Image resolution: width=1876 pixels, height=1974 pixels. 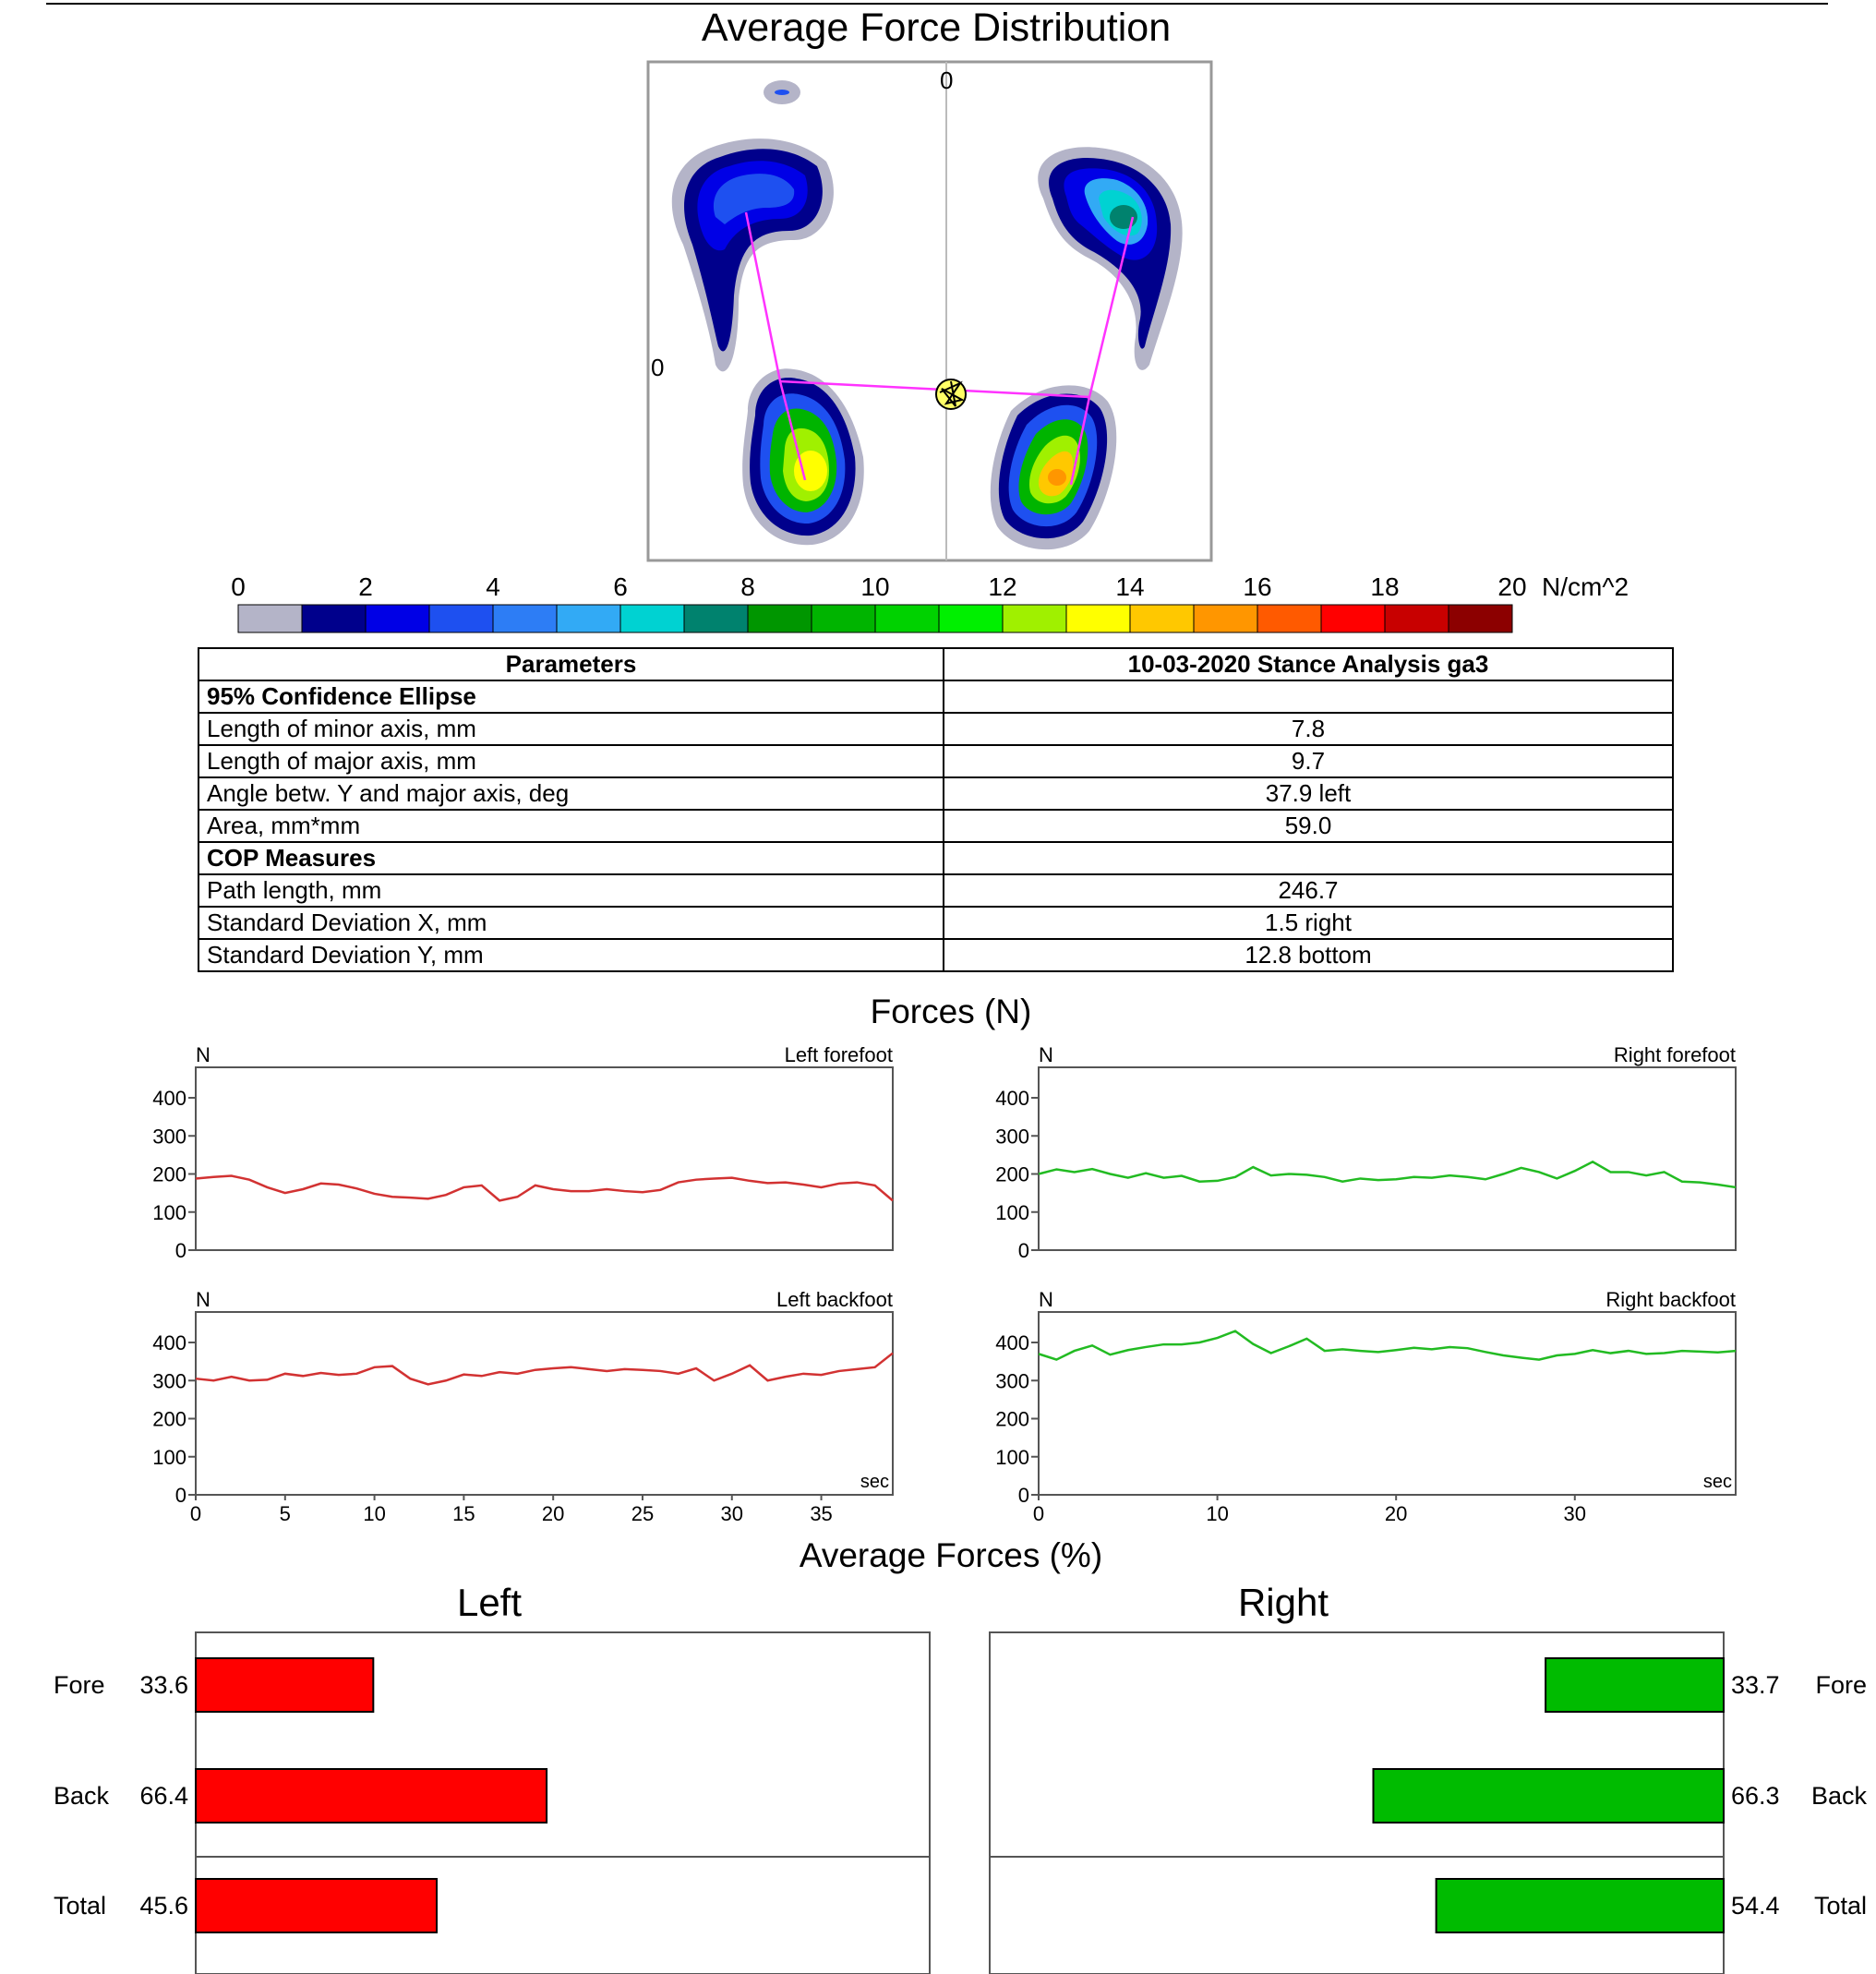 What do you see at coordinates (821, 1513) in the screenshot?
I see `x-tick-label: 35` at bounding box center [821, 1513].